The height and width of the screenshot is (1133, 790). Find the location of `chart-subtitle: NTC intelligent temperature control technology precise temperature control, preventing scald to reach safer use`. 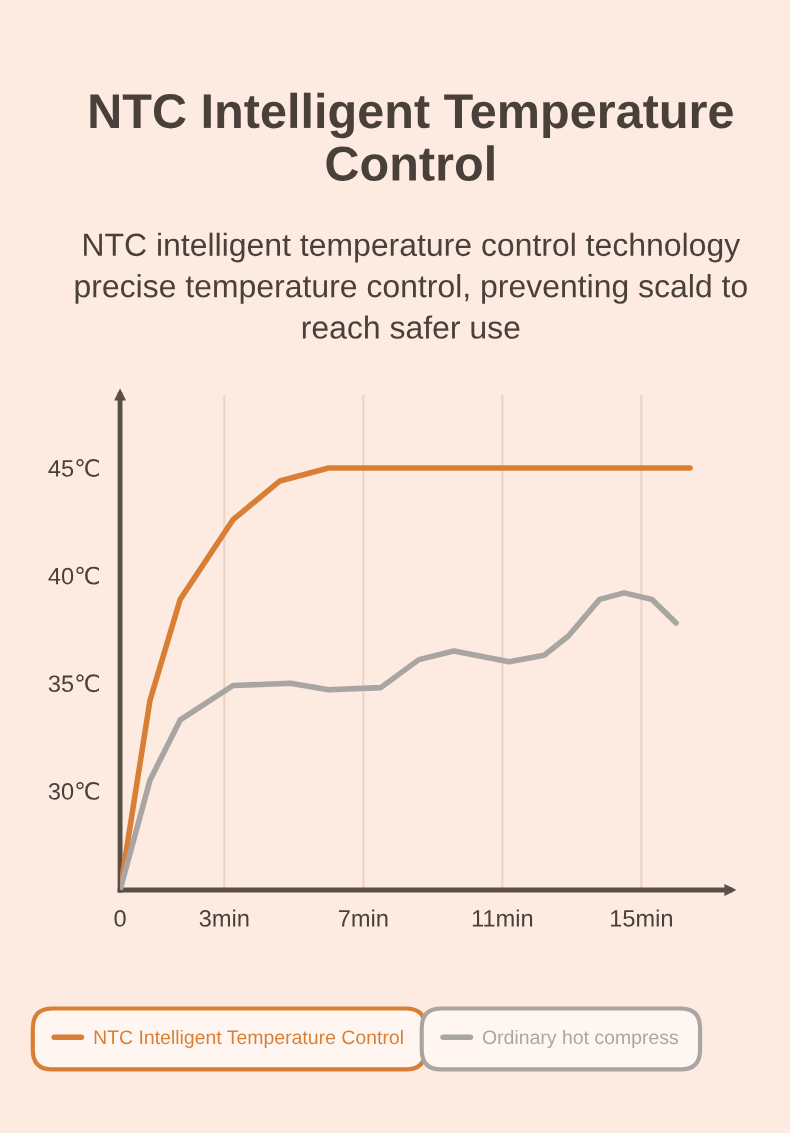

chart-subtitle: NTC intelligent temperature control technology precise temperature control, preventing scald to reach safer use is located at coordinates (411, 285).